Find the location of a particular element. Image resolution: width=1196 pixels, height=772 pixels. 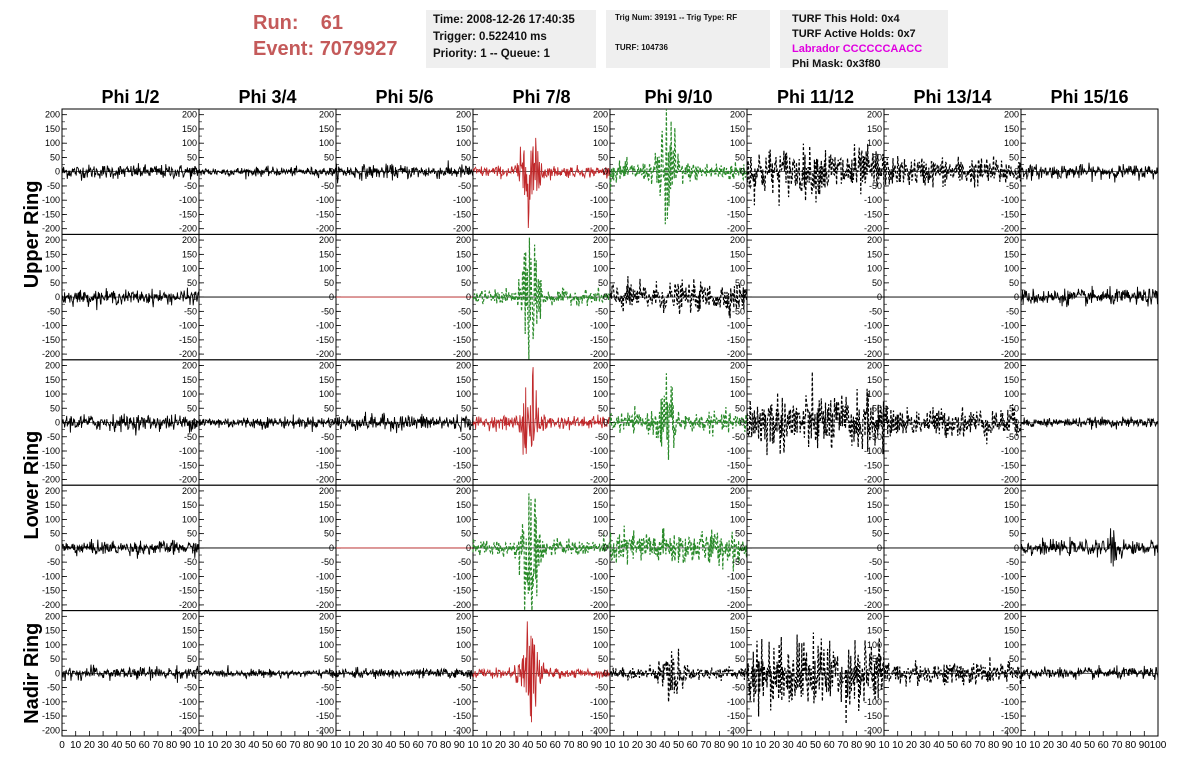

panel-r2-c1: -200 -150 -100 -50 0 50 100 150 200 is located at coordinates (121, 297).